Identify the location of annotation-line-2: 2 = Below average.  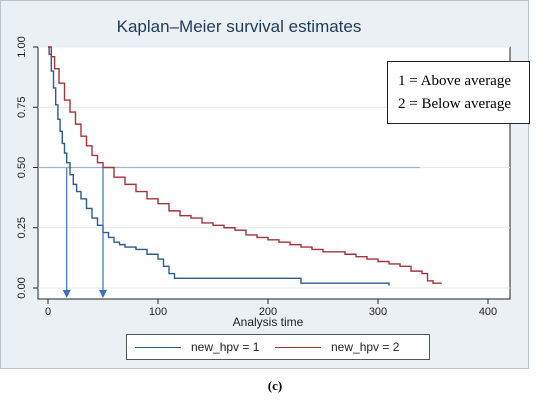
(454, 104).